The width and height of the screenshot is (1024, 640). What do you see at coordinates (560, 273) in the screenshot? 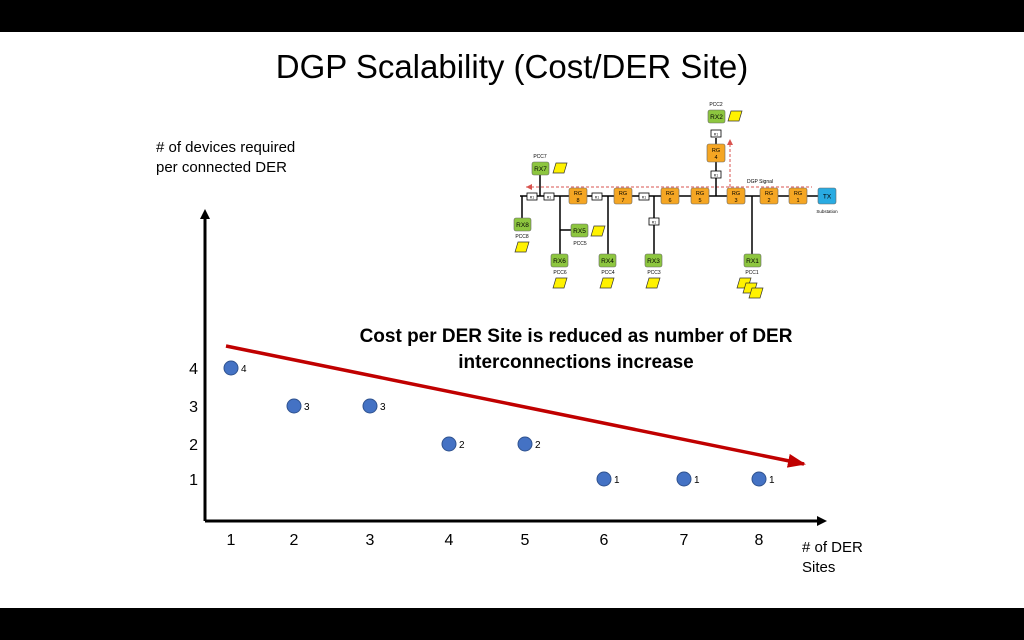
I see `pcc-label: PCC6` at bounding box center [560, 273].